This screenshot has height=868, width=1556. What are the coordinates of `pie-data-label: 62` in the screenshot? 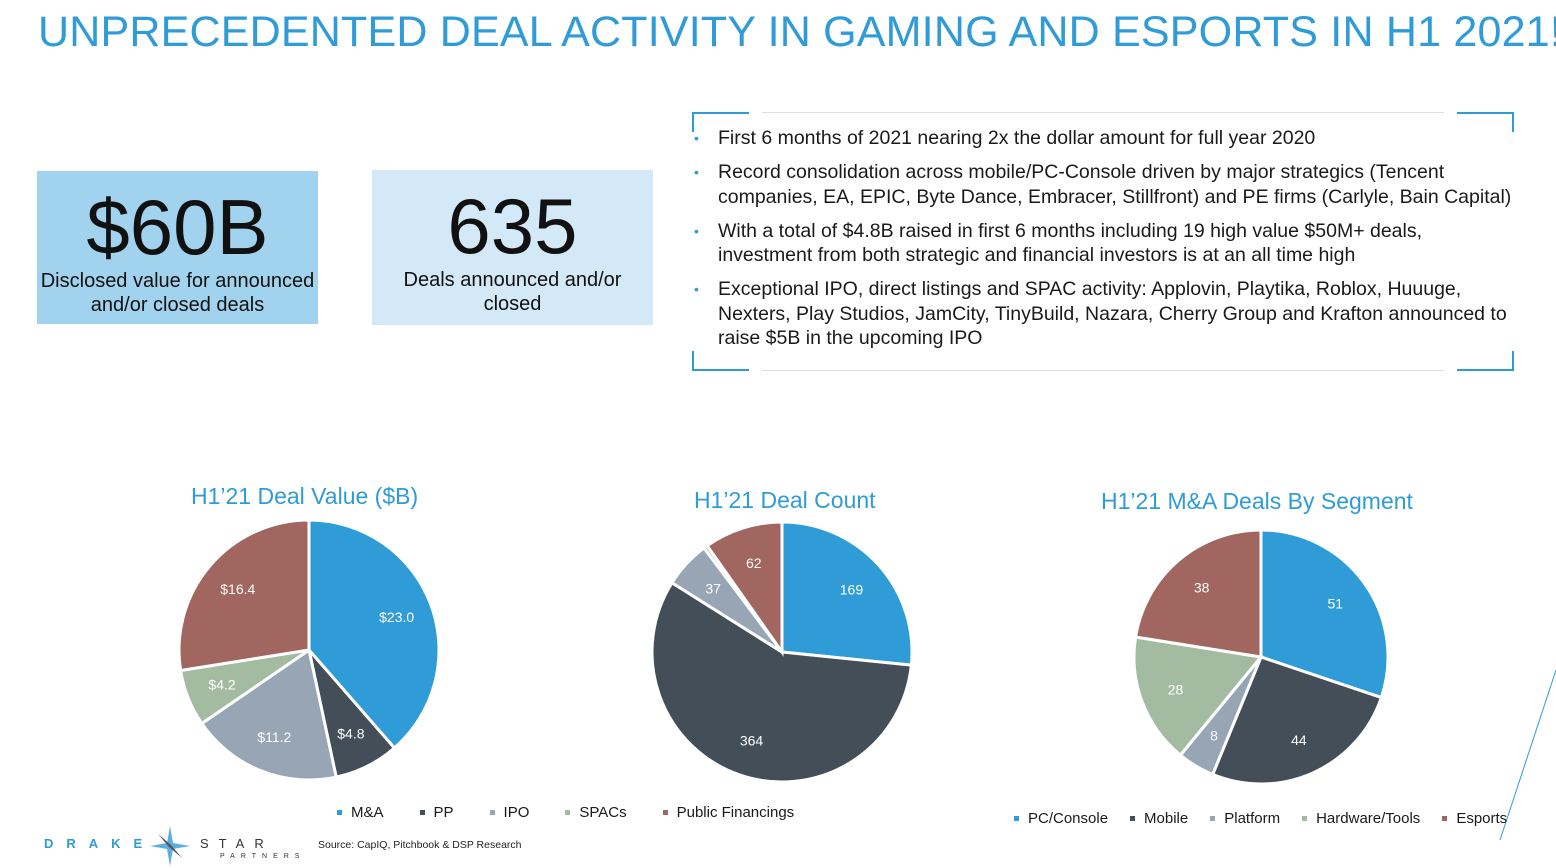 It's located at (754, 563).